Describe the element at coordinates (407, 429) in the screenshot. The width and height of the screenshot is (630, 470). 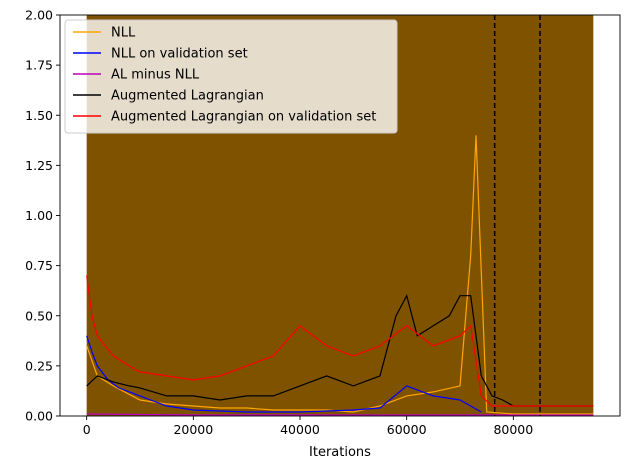
I see `x-tick-label: 60000` at that location.